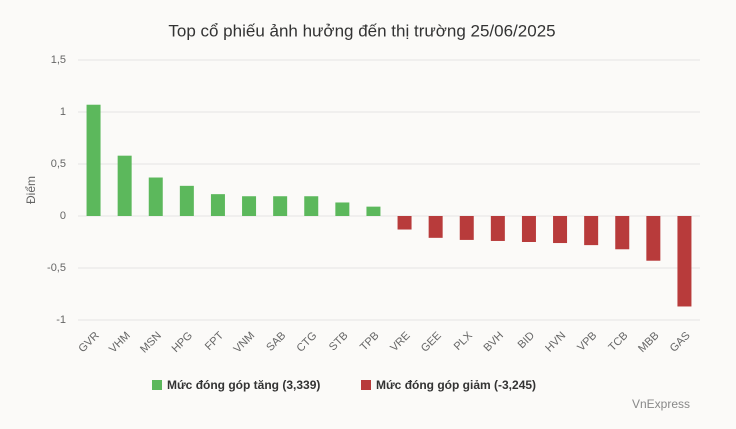  What do you see at coordinates (58, 164) in the screenshot?
I see `y-tick-label: 0,5` at bounding box center [58, 164].